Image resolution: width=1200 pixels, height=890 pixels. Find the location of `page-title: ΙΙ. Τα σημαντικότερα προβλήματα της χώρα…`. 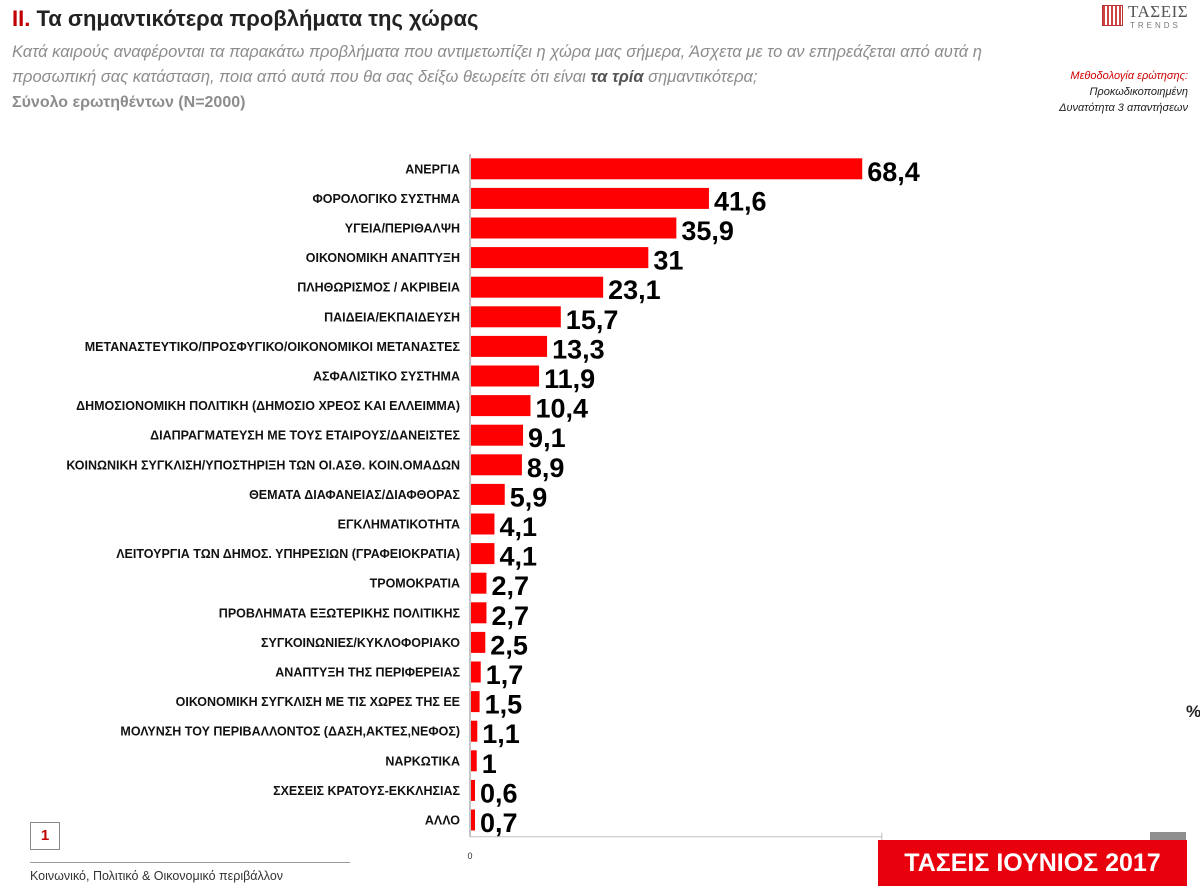

page-title: ΙΙ. Τα σημαντικότερα προβλήματα της χώρα… is located at coordinates (245, 19).